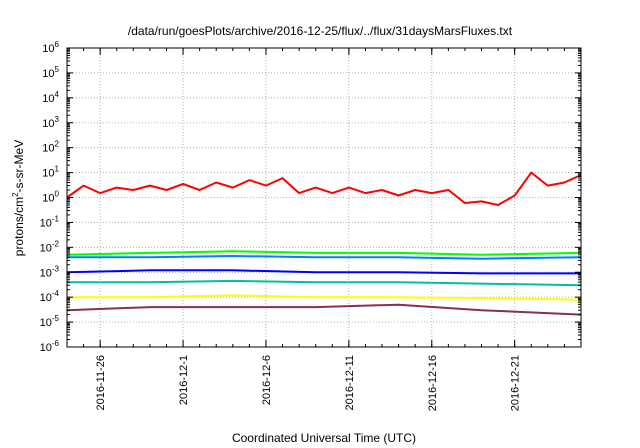 The width and height of the screenshot is (640, 448). I want to click on y-tick-label: 10⁰, so click(50, 197).